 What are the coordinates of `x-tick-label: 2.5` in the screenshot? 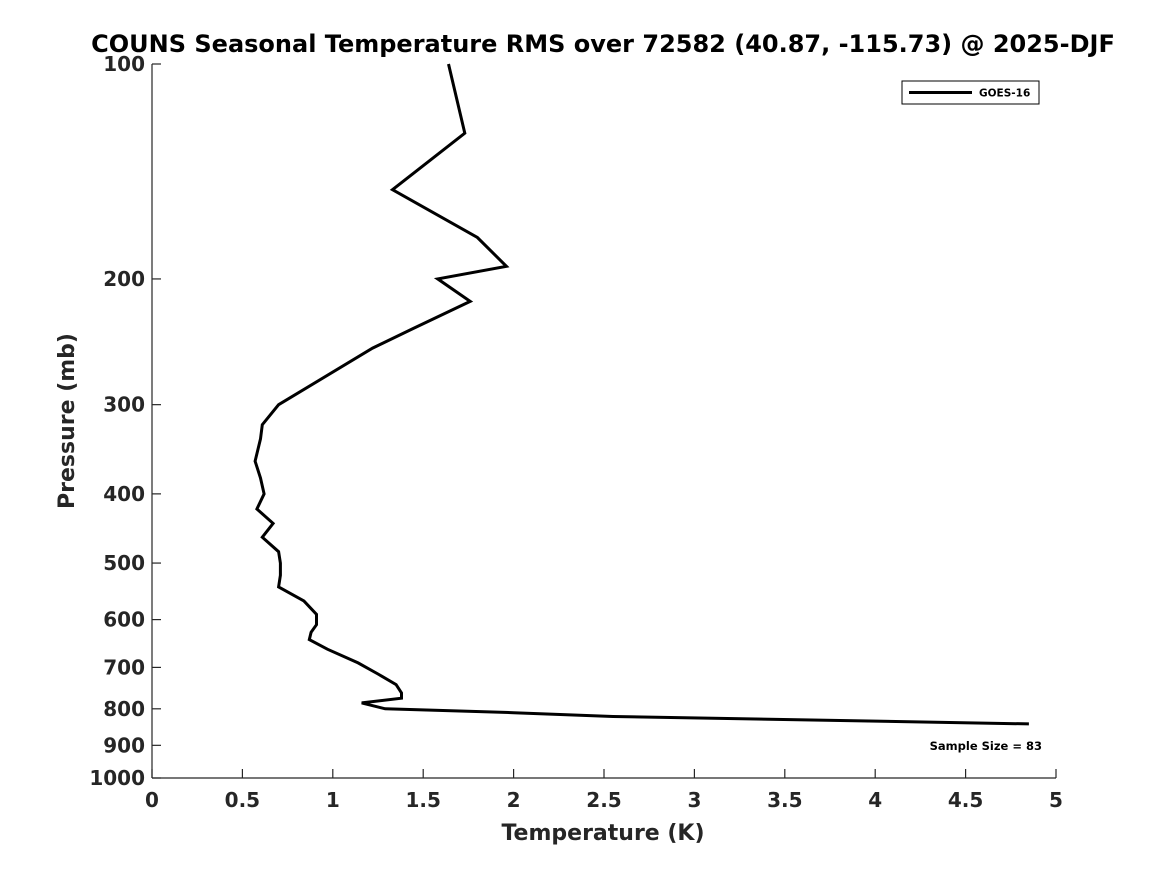 It's located at (603, 800).